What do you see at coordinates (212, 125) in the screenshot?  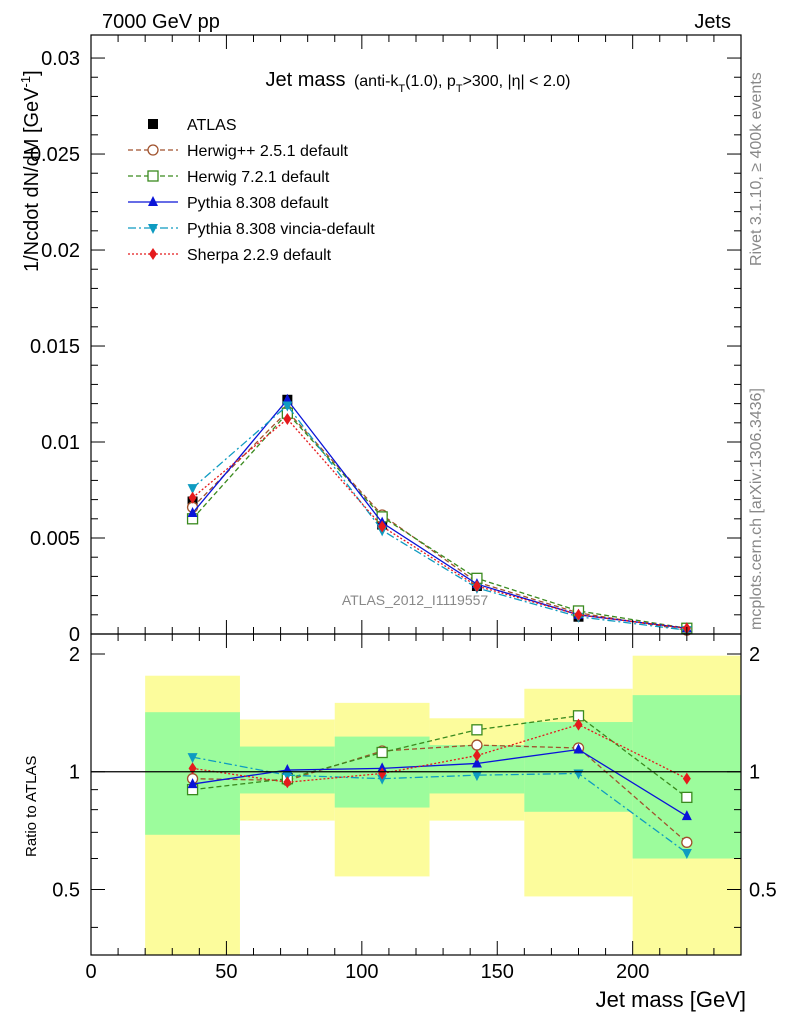 I see `legend-label-atlas: ATLAS` at bounding box center [212, 125].